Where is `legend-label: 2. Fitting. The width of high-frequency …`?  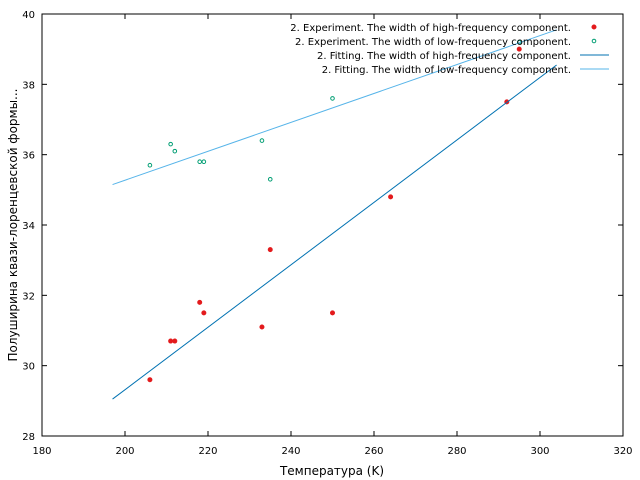 legend-label: 2. Fitting. The width of high-frequency … is located at coordinates (444, 56).